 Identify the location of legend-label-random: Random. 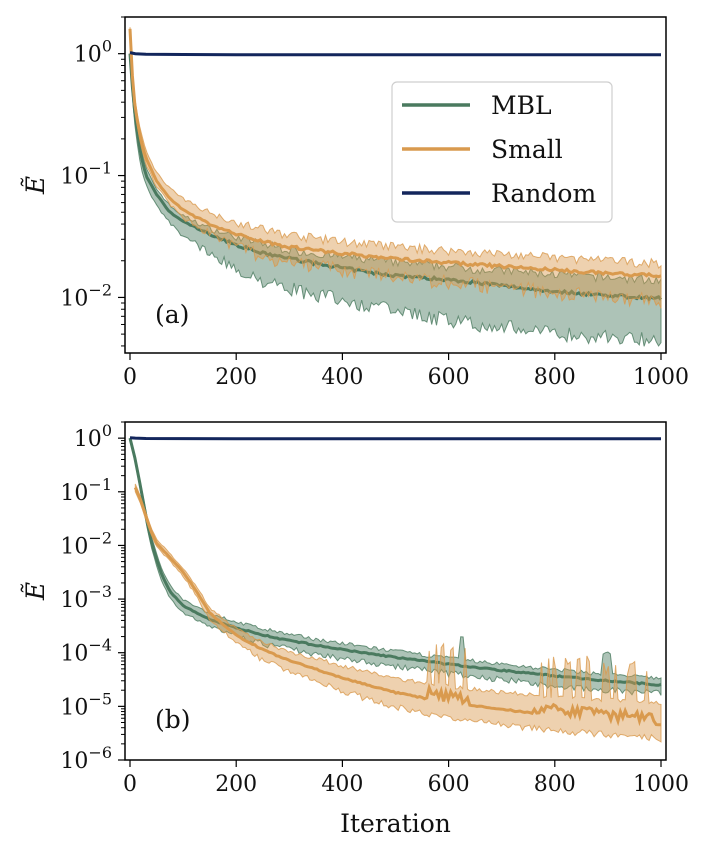
(543, 193).